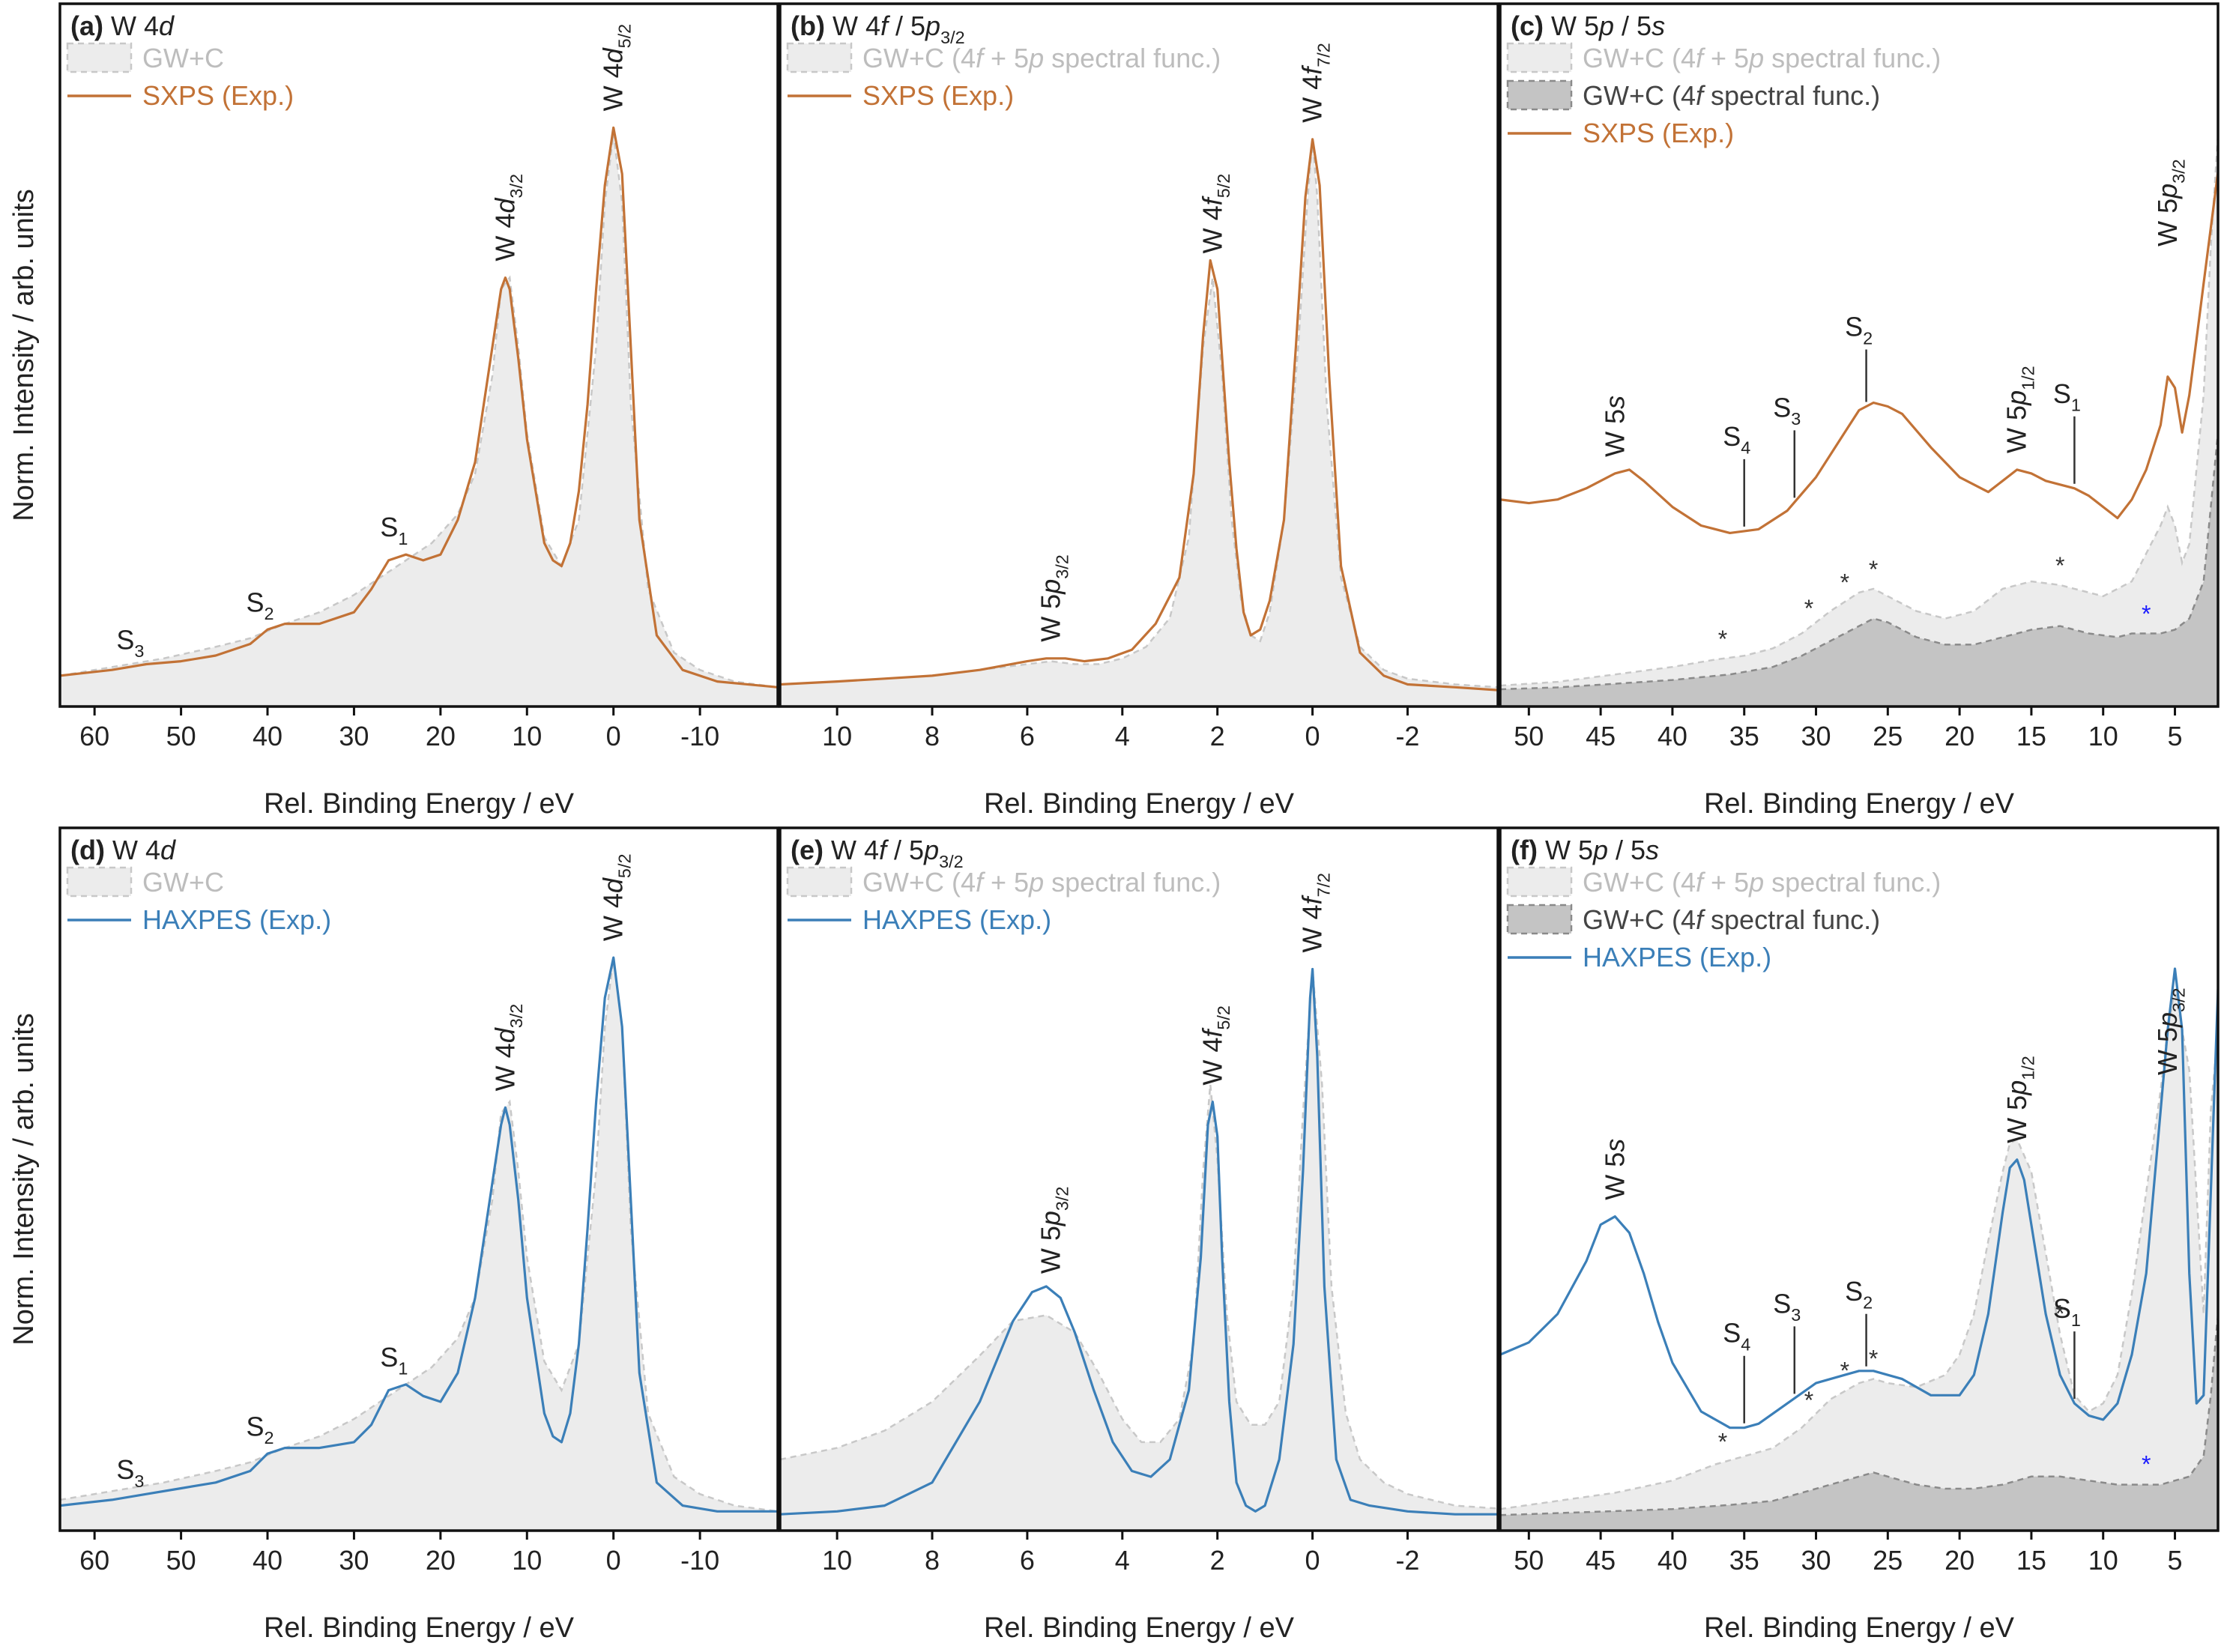 The height and width of the screenshot is (1652, 2221). What do you see at coordinates (90, 25) in the screenshot?
I see `label-part: (a)` at bounding box center [90, 25].